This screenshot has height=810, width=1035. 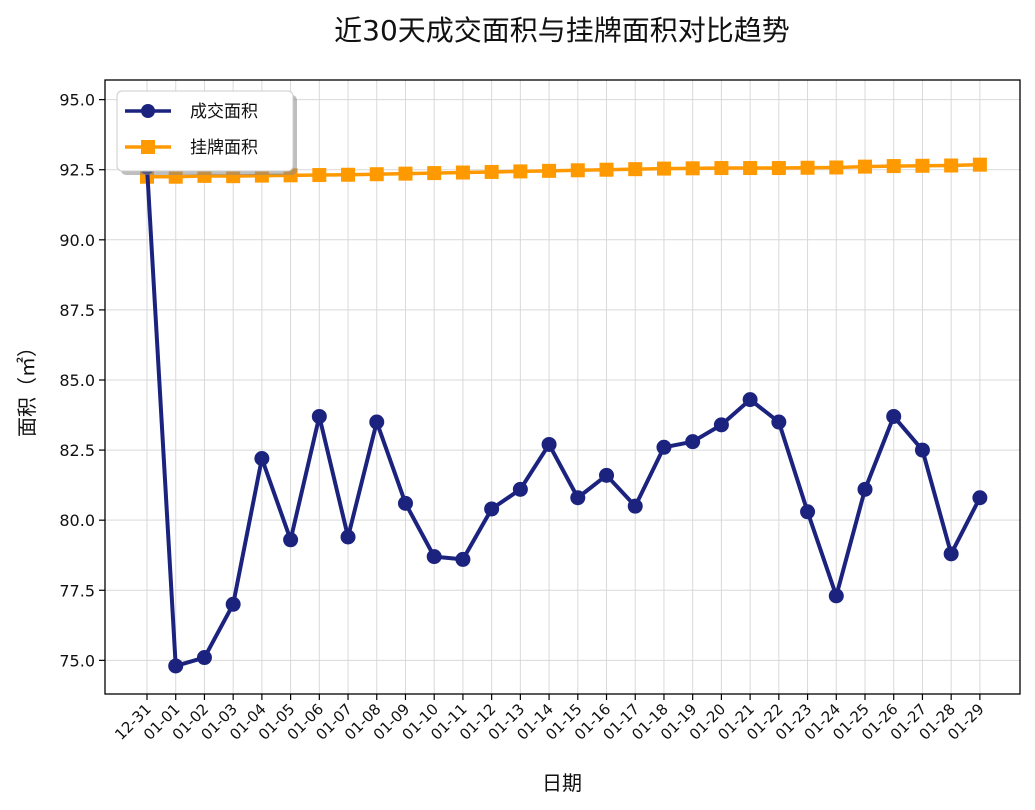 I want to click on y-tick-label: 82.5, so click(x=77, y=450).